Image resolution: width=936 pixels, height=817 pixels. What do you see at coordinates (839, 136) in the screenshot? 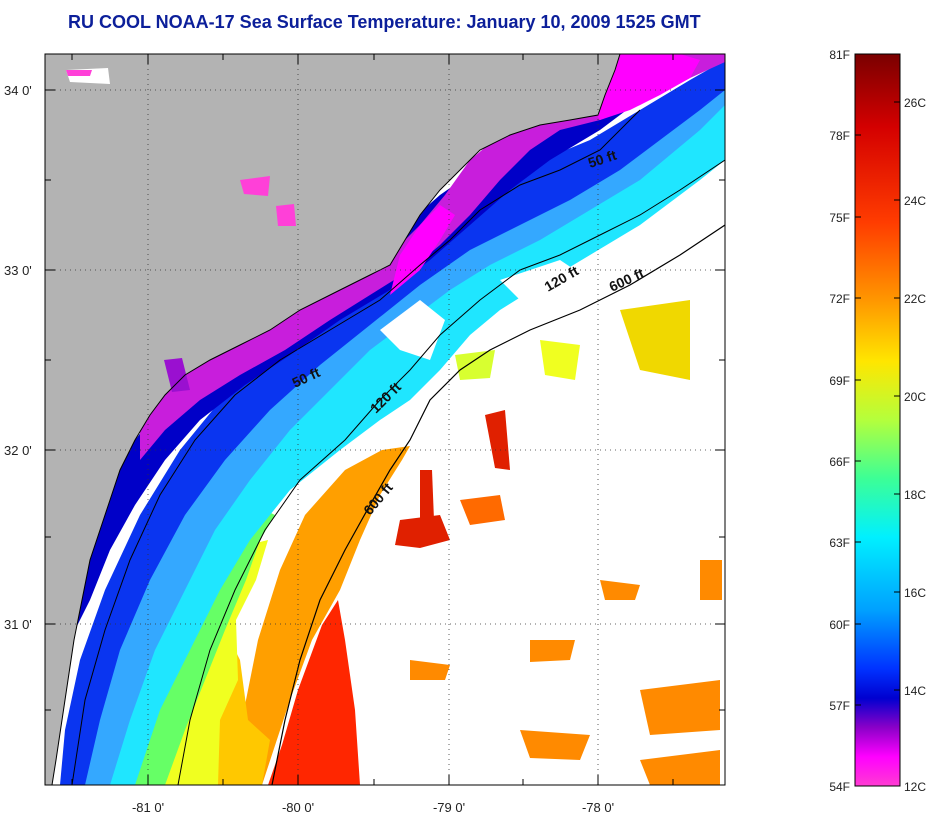
I see `colorbar-label-78f: 78F` at bounding box center [839, 136].